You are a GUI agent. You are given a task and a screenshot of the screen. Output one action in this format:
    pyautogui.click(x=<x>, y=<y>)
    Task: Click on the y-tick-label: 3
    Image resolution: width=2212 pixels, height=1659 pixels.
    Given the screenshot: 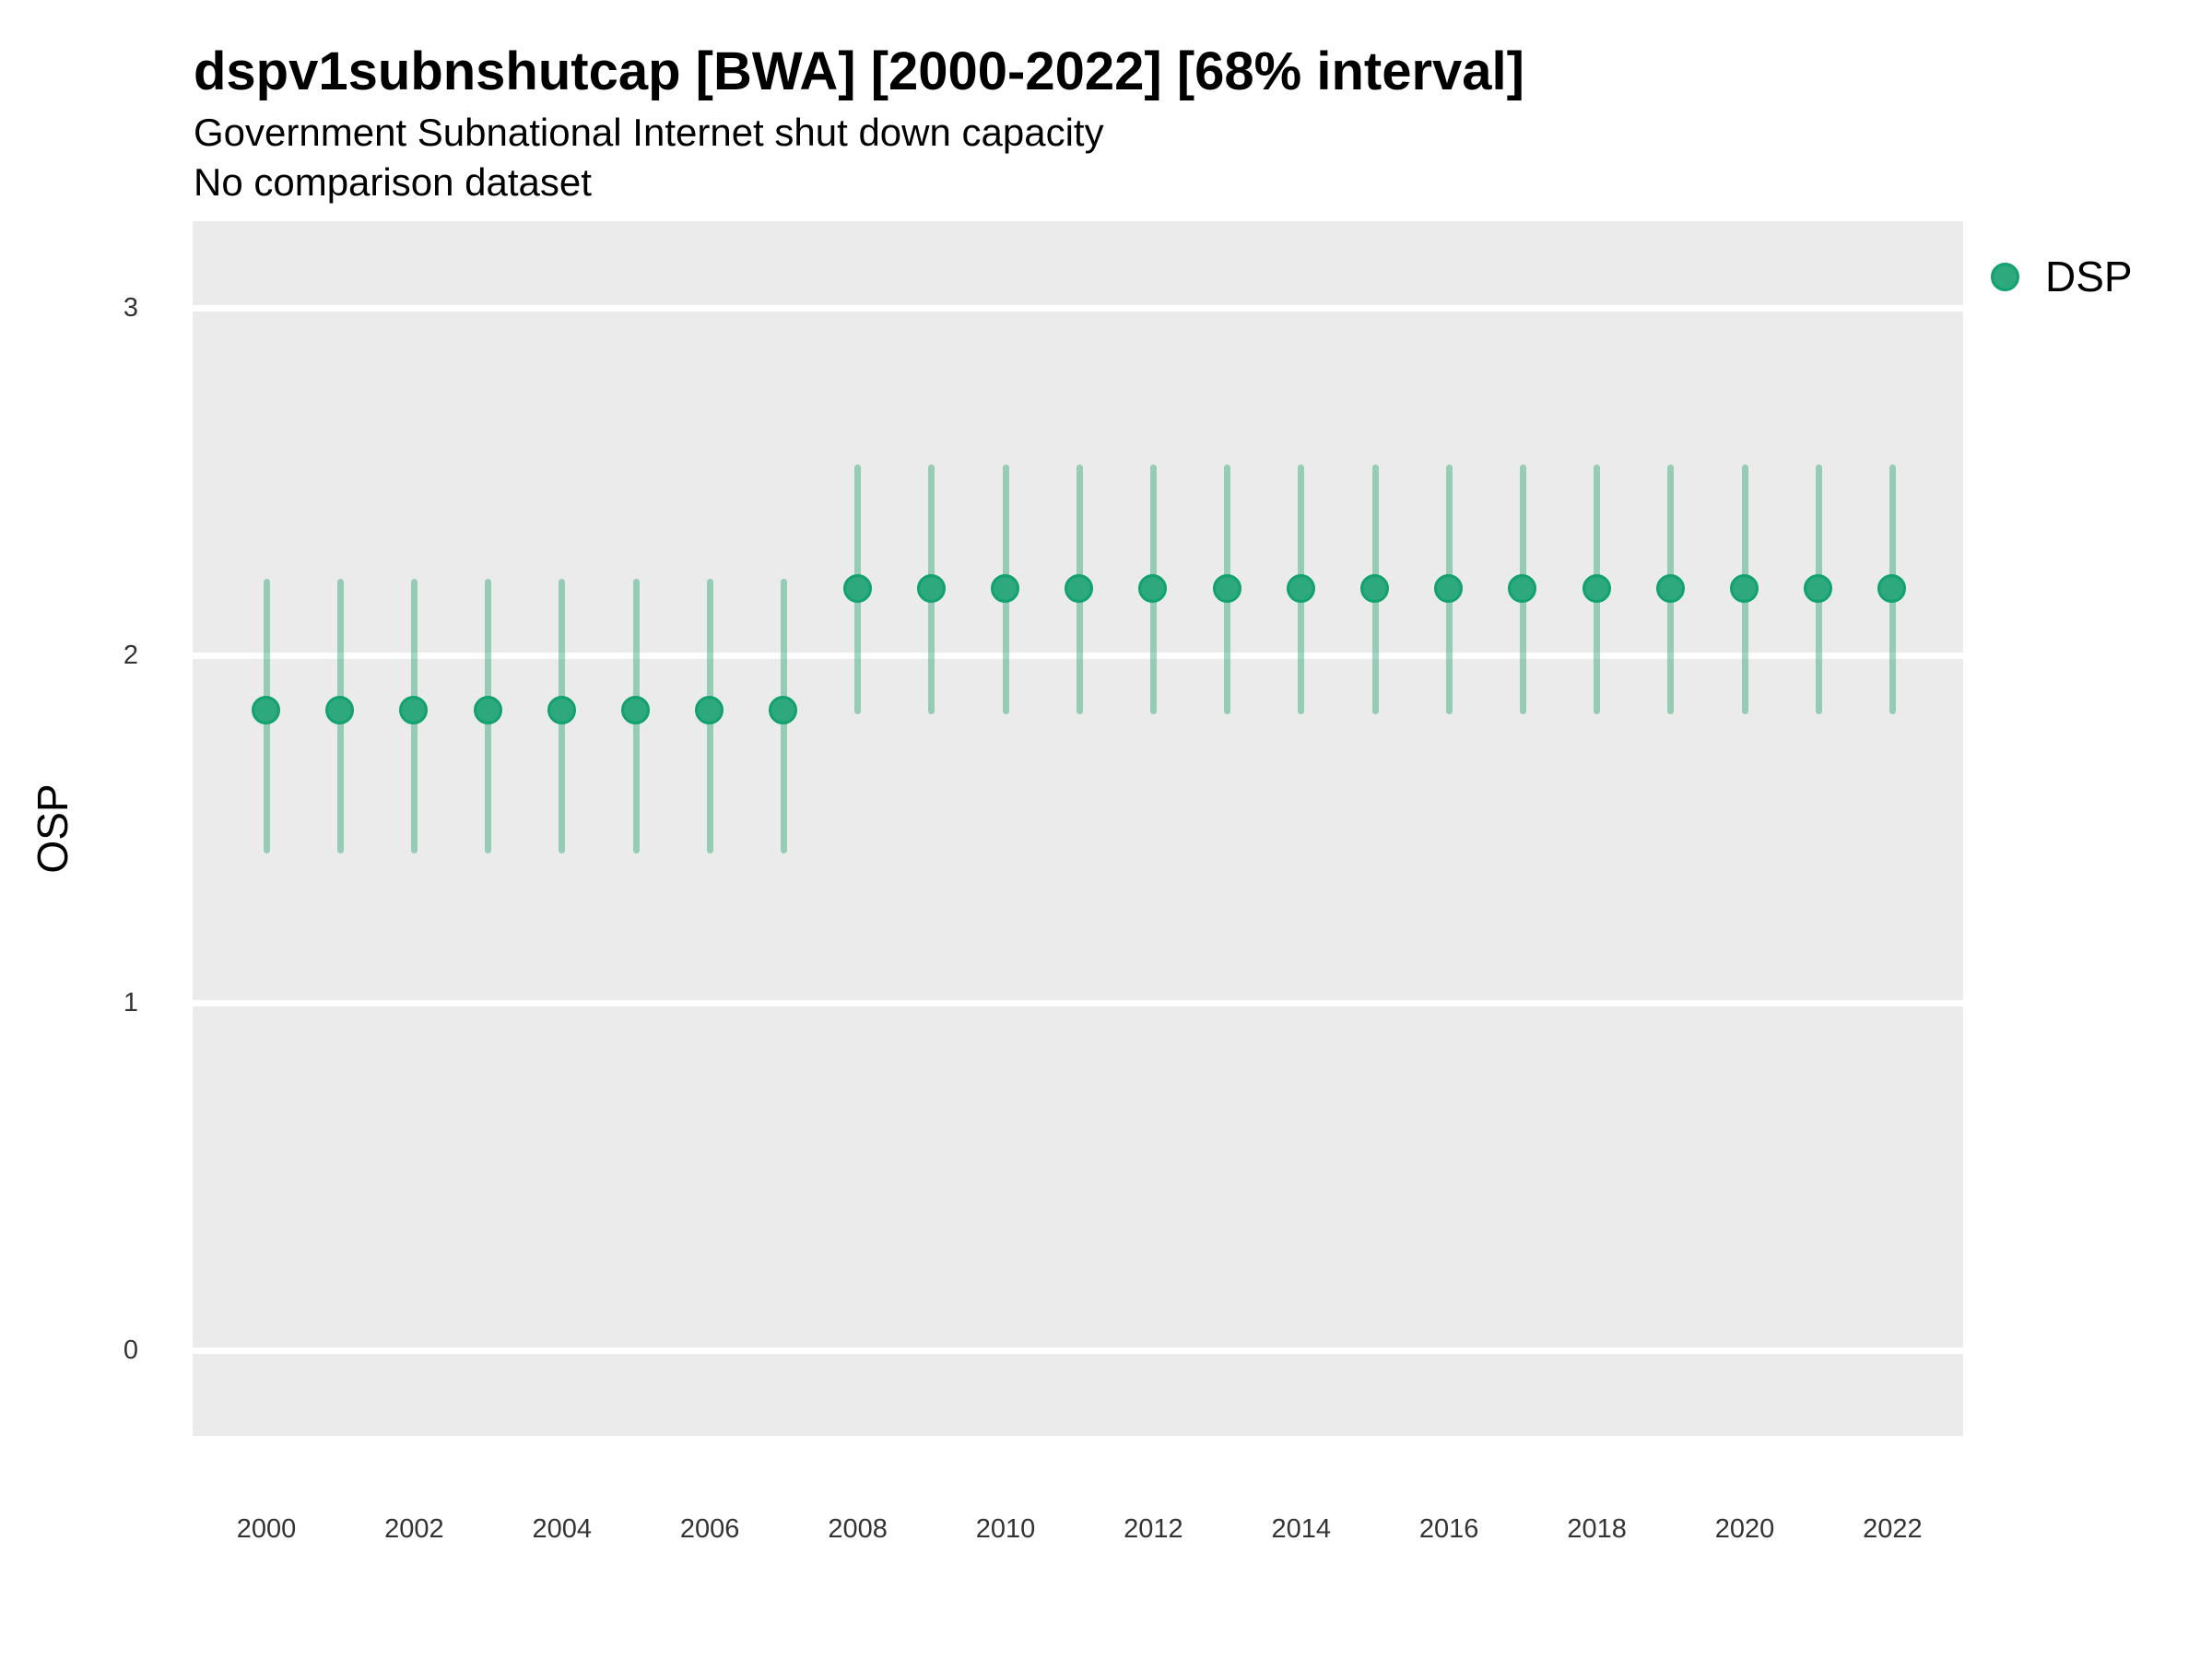 What is the action you would take?
    pyautogui.click(x=130, y=308)
    